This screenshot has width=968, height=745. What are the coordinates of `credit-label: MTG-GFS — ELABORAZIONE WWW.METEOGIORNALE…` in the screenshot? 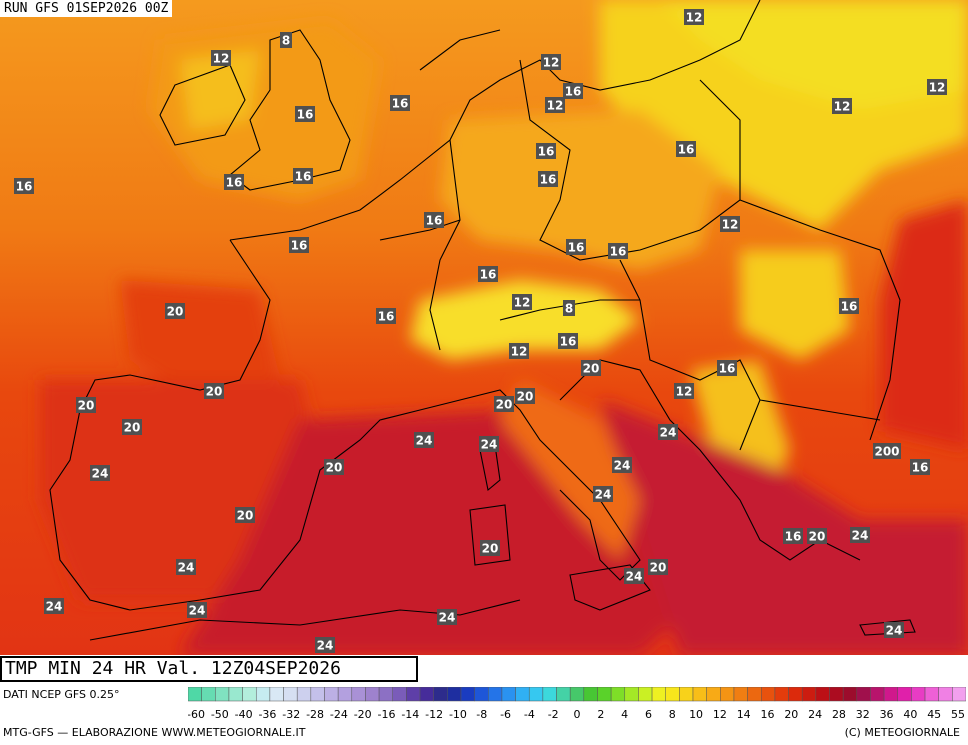 It's located at (154, 732).